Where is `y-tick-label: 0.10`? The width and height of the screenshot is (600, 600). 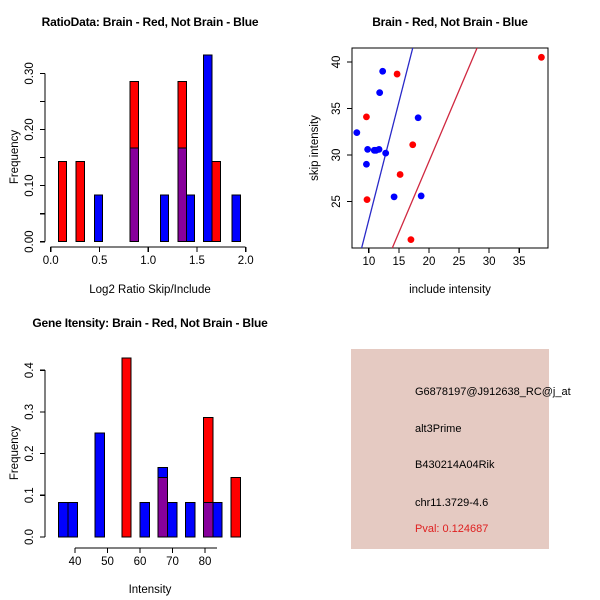
y-tick-label: 0.10 is located at coordinates (30, 185).